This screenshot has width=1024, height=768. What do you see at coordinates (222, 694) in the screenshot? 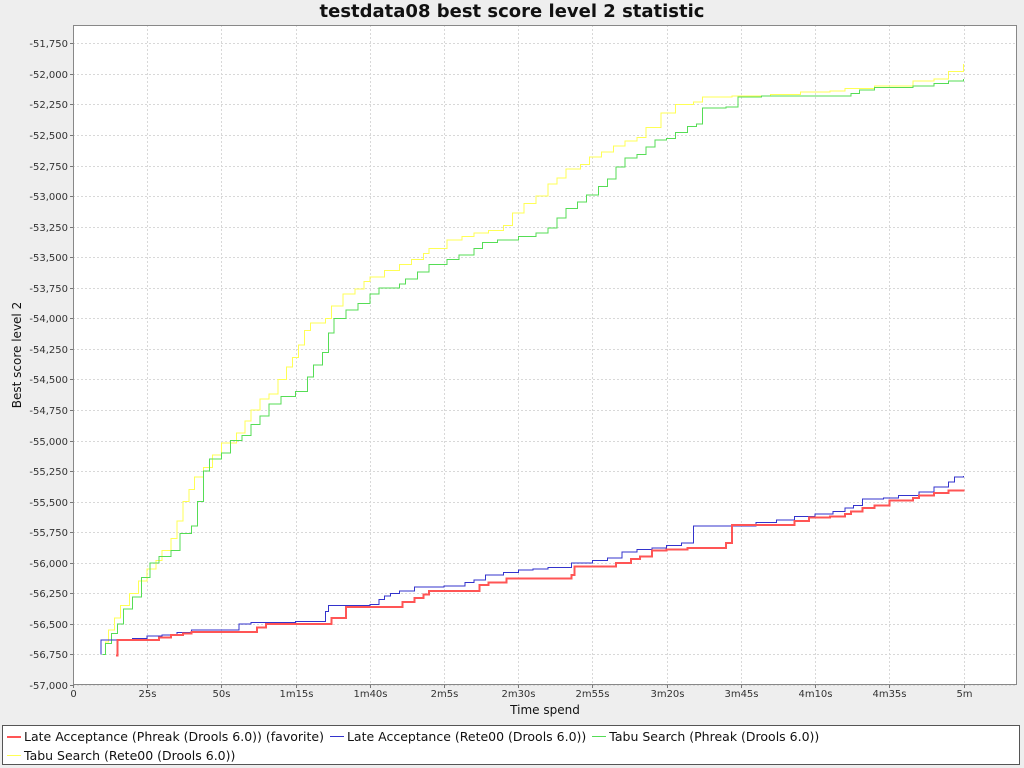
I see `x-tick-label: 50s` at bounding box center [222, 694].